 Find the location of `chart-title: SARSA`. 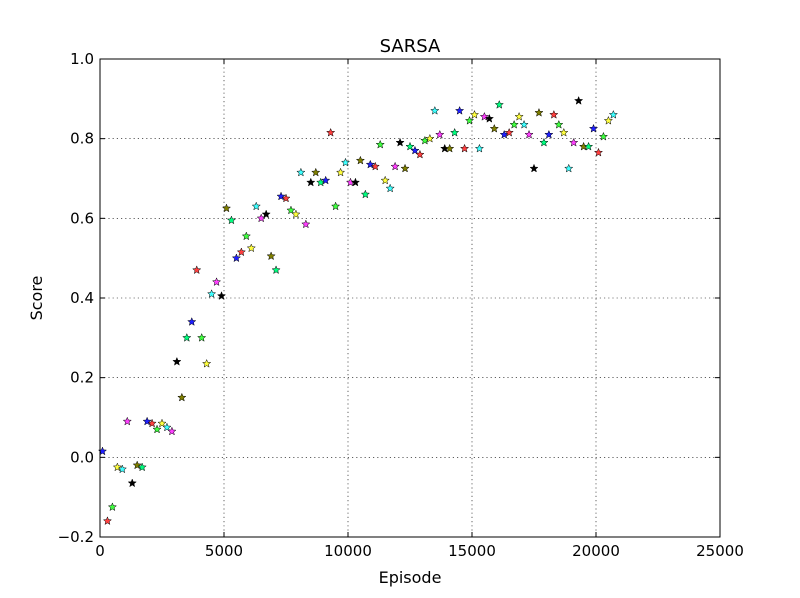

chart-title: SARSA is located at coordinates (410, 46).